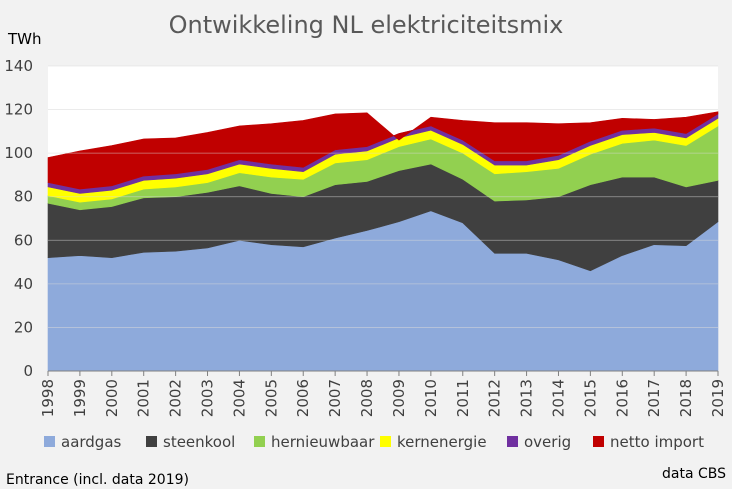  What do you see at coordinates (23, 240) in the screenshot?
I see `y-tick-label-60: 60` at bounding box center [23, 240].